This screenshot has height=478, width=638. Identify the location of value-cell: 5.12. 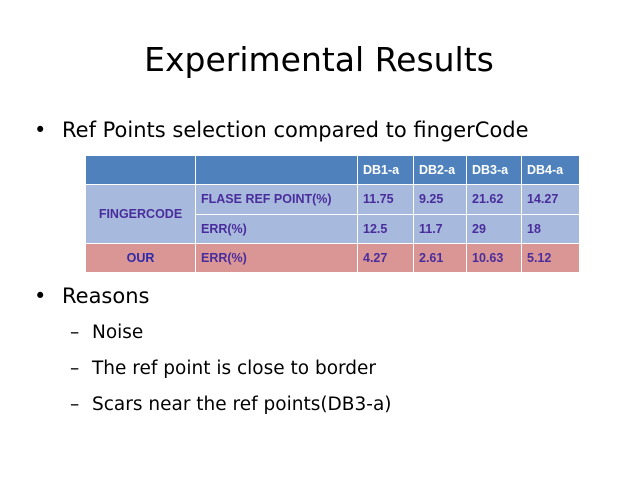
(550, 258).